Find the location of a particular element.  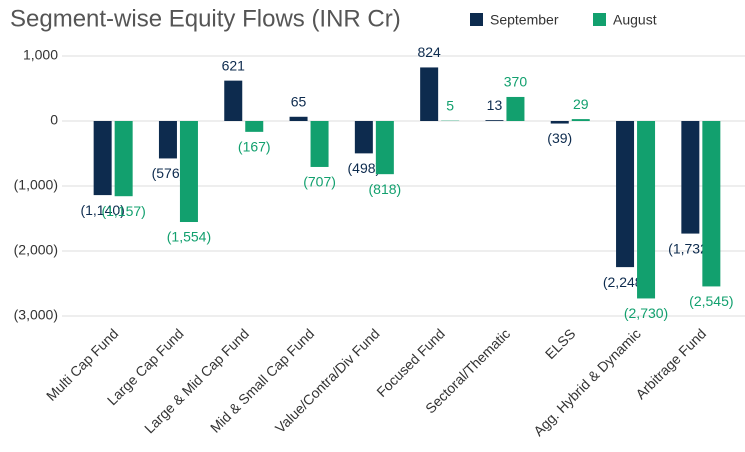

legend-label: September is located at coordinates (524, 20).